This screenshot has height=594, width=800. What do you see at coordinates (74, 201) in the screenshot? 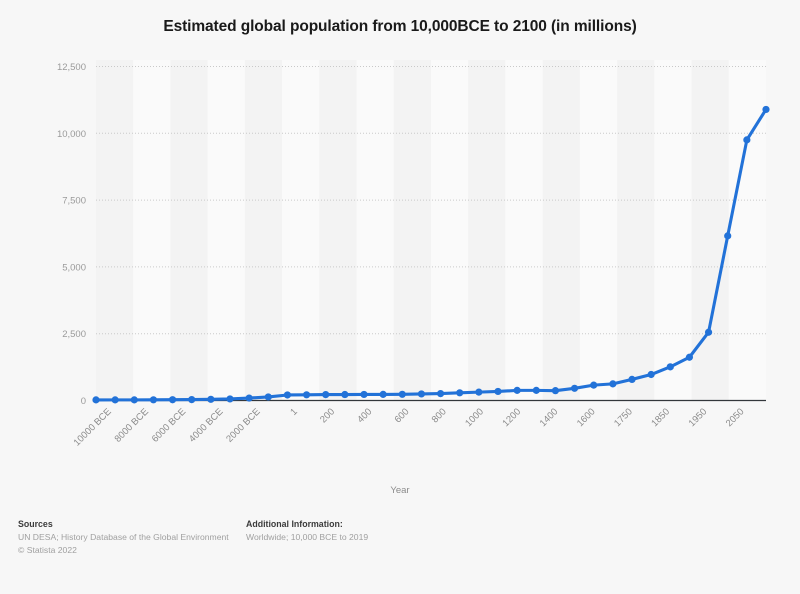
I see `svg-text: 7,500` at bounding box center [74, 201].